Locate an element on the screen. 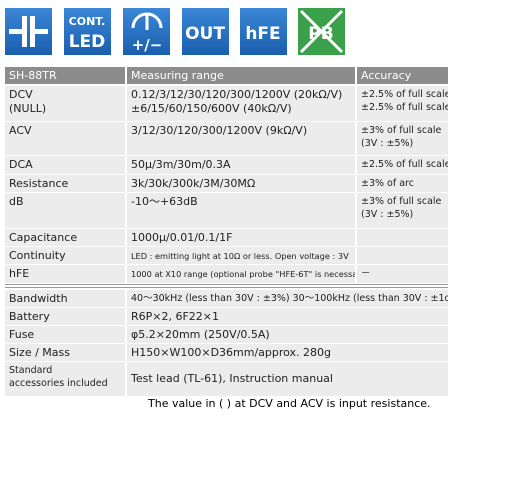  row-label: Continuity is located at coordinates (65, 255).